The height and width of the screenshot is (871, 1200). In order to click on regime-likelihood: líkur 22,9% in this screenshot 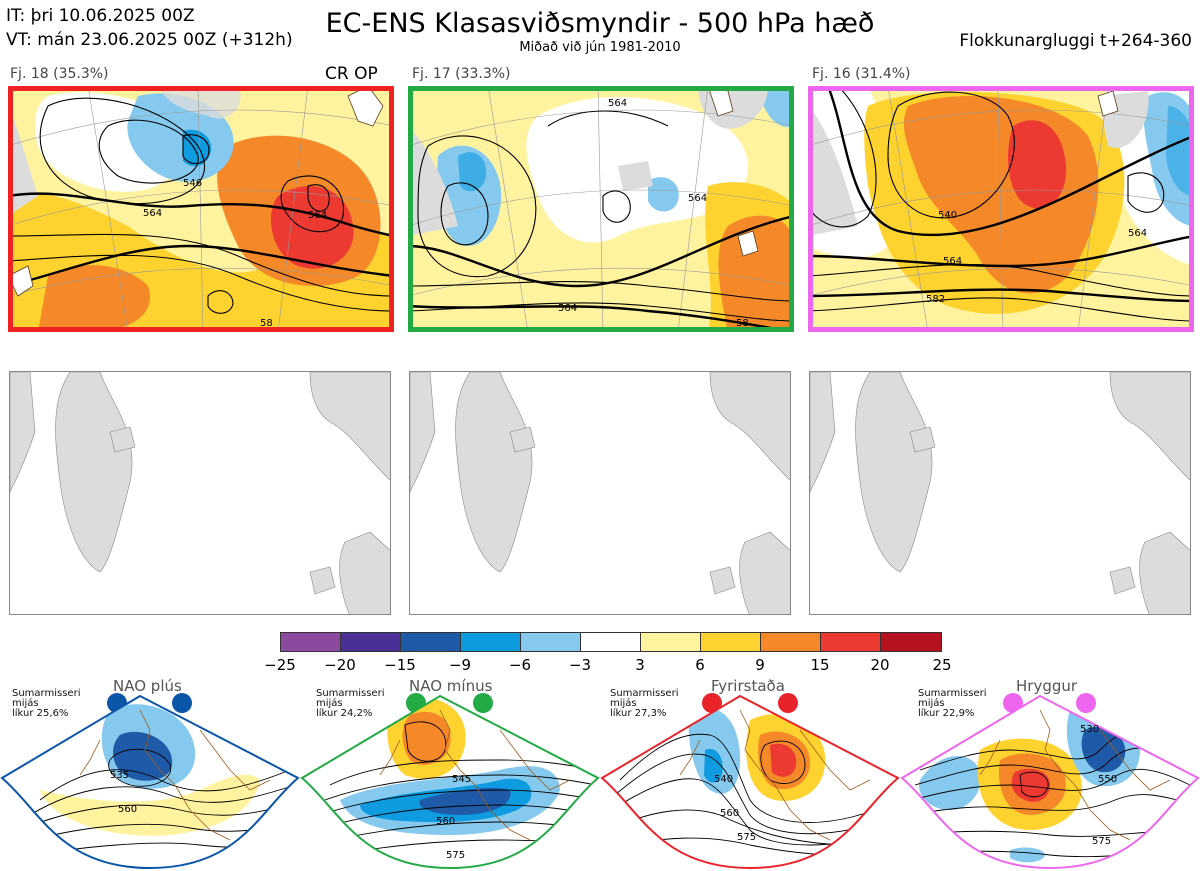, I will do `click(946, 713)`.